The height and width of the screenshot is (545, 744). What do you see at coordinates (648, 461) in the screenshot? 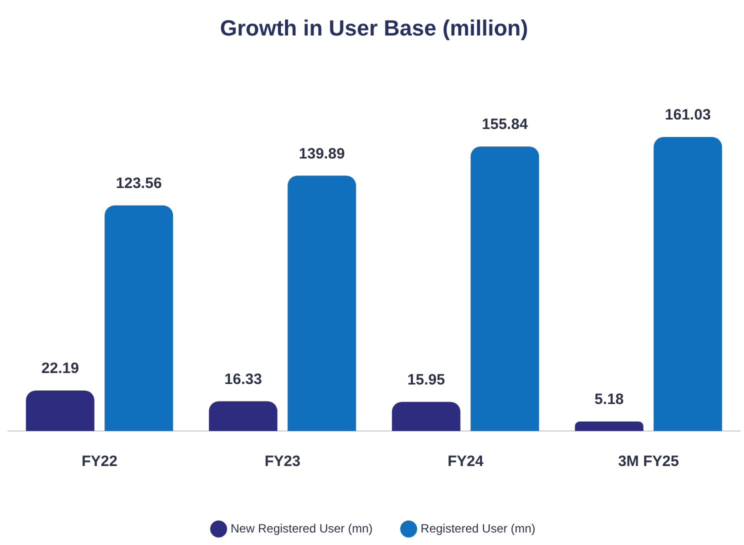
I see `x-tick-label: 3M FY25` at bounding box center [648, 461].